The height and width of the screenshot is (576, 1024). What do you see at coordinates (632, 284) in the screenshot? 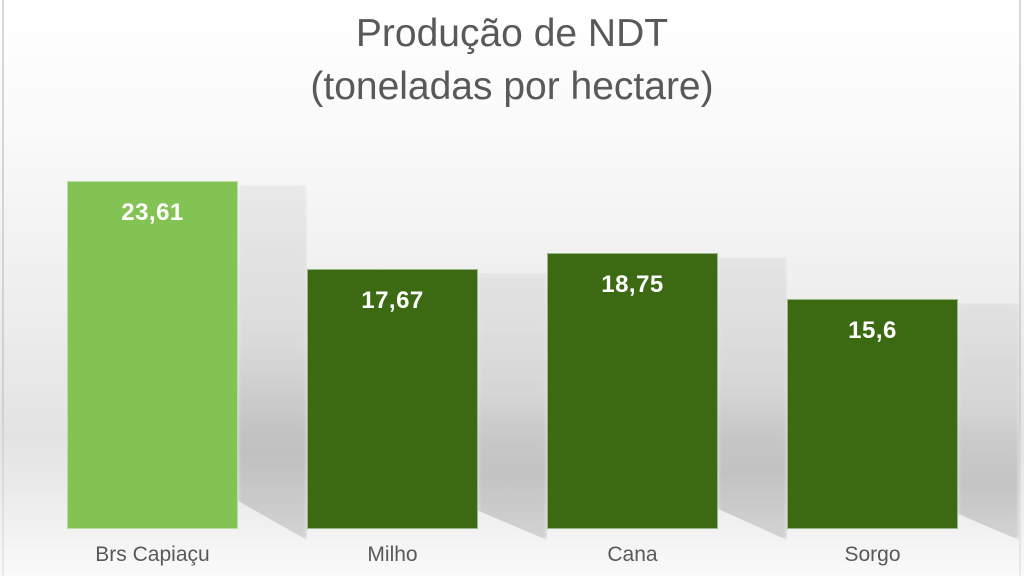
I see `bar-value-label: 18,75` at bounding box center [632, 284].